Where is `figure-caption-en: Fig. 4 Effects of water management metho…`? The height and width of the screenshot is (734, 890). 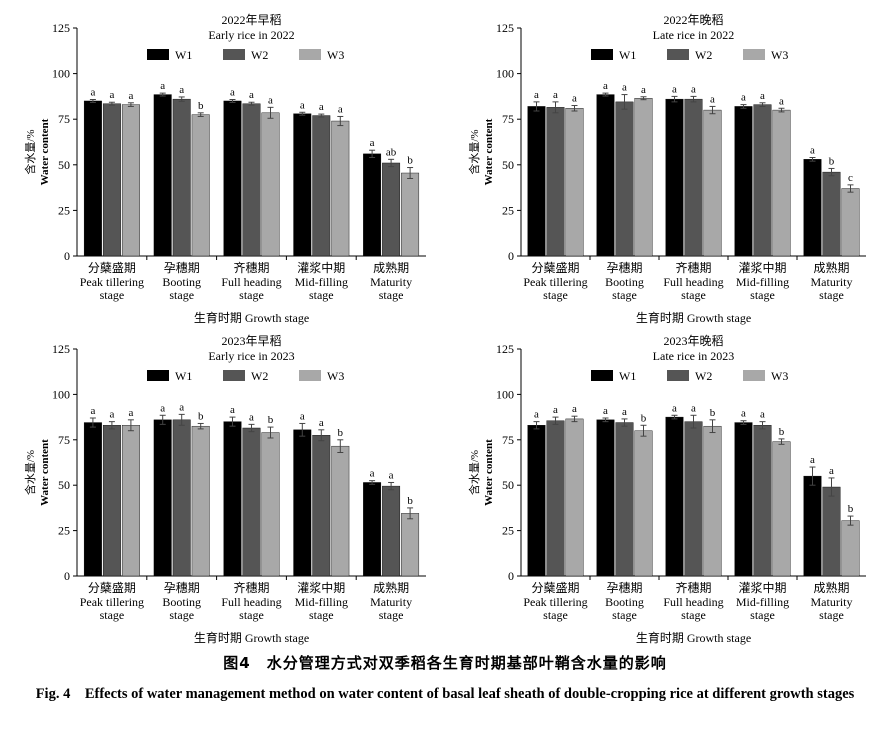 figure-caption-en: Fig. 4 Effects of water management metho… is located at coordinates (445, 694).